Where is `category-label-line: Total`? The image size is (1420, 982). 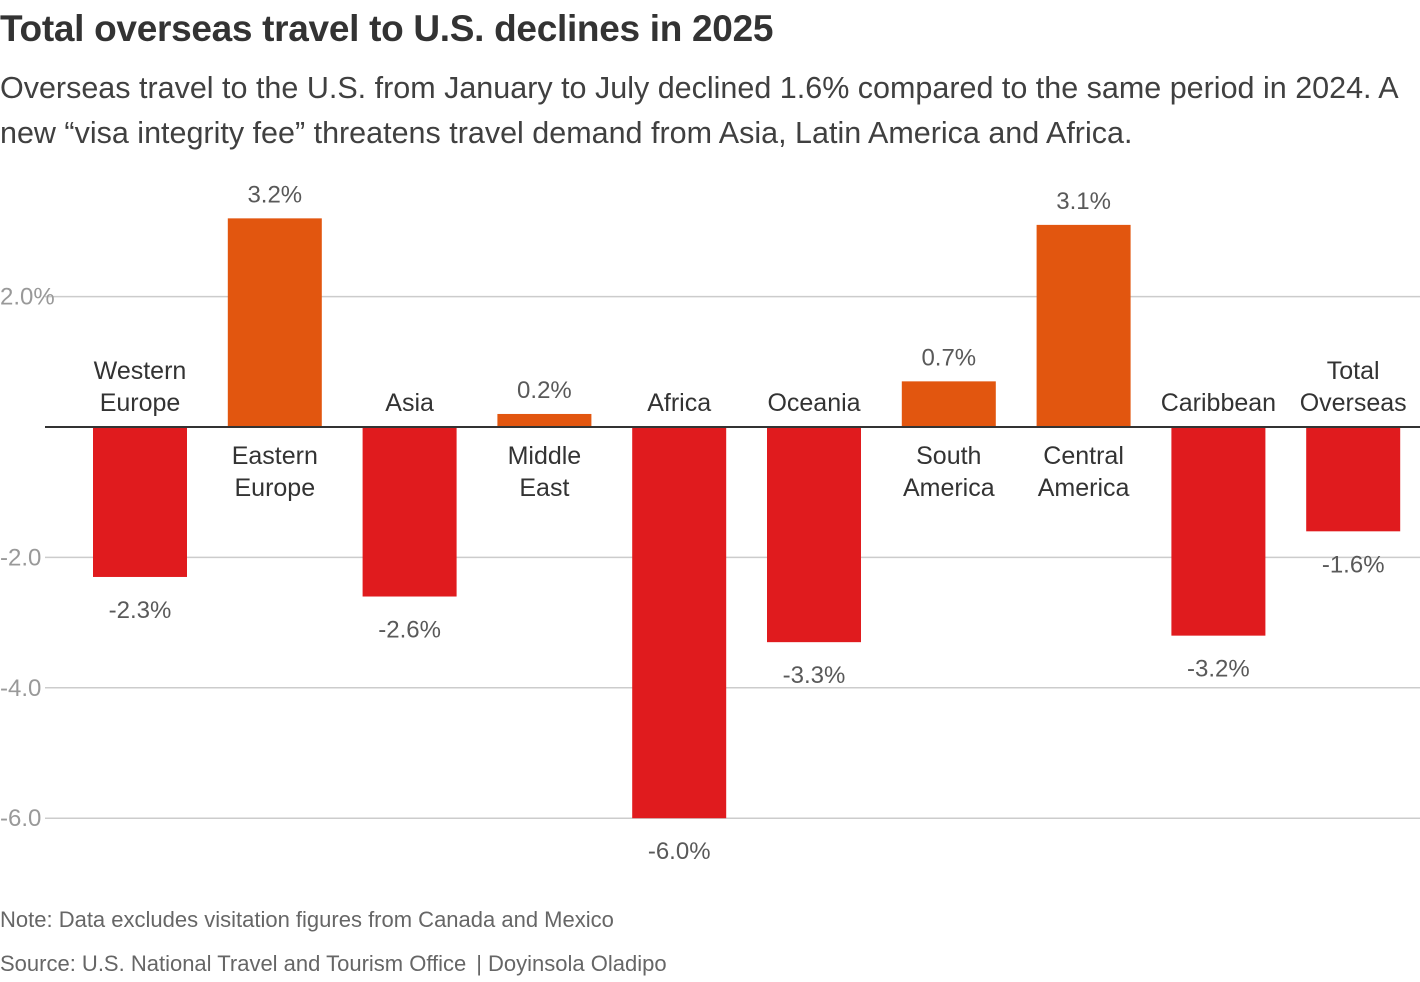
category-label-line: Total is located at coordinates (1353, 371).